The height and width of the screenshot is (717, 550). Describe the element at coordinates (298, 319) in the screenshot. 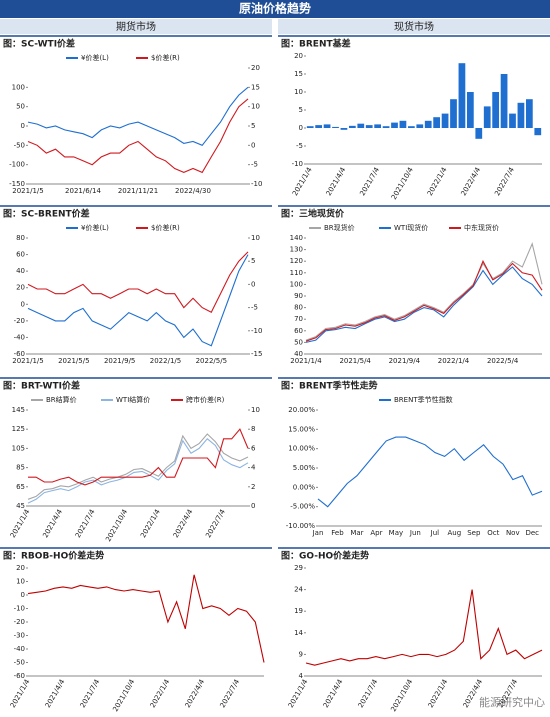

I see `y-tick-label: 70` at that location.